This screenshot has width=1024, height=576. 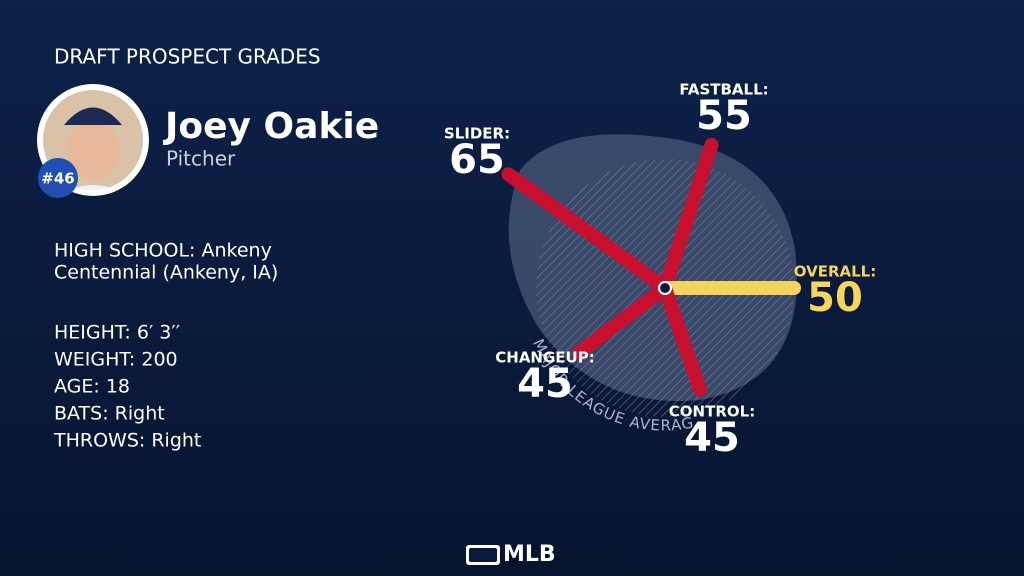 I want to click on school-line: HIGH SCHOOL: Ankeny, so click(x=163, y=251).